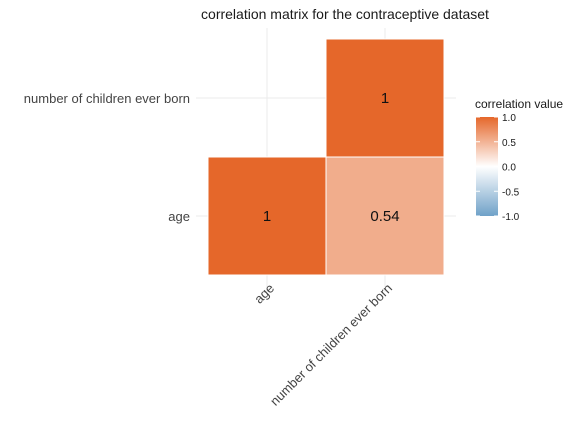  Describe the element at coordinates (511, 192) in the screenshot. I see `legend-tick-label: -0.5` at that location.